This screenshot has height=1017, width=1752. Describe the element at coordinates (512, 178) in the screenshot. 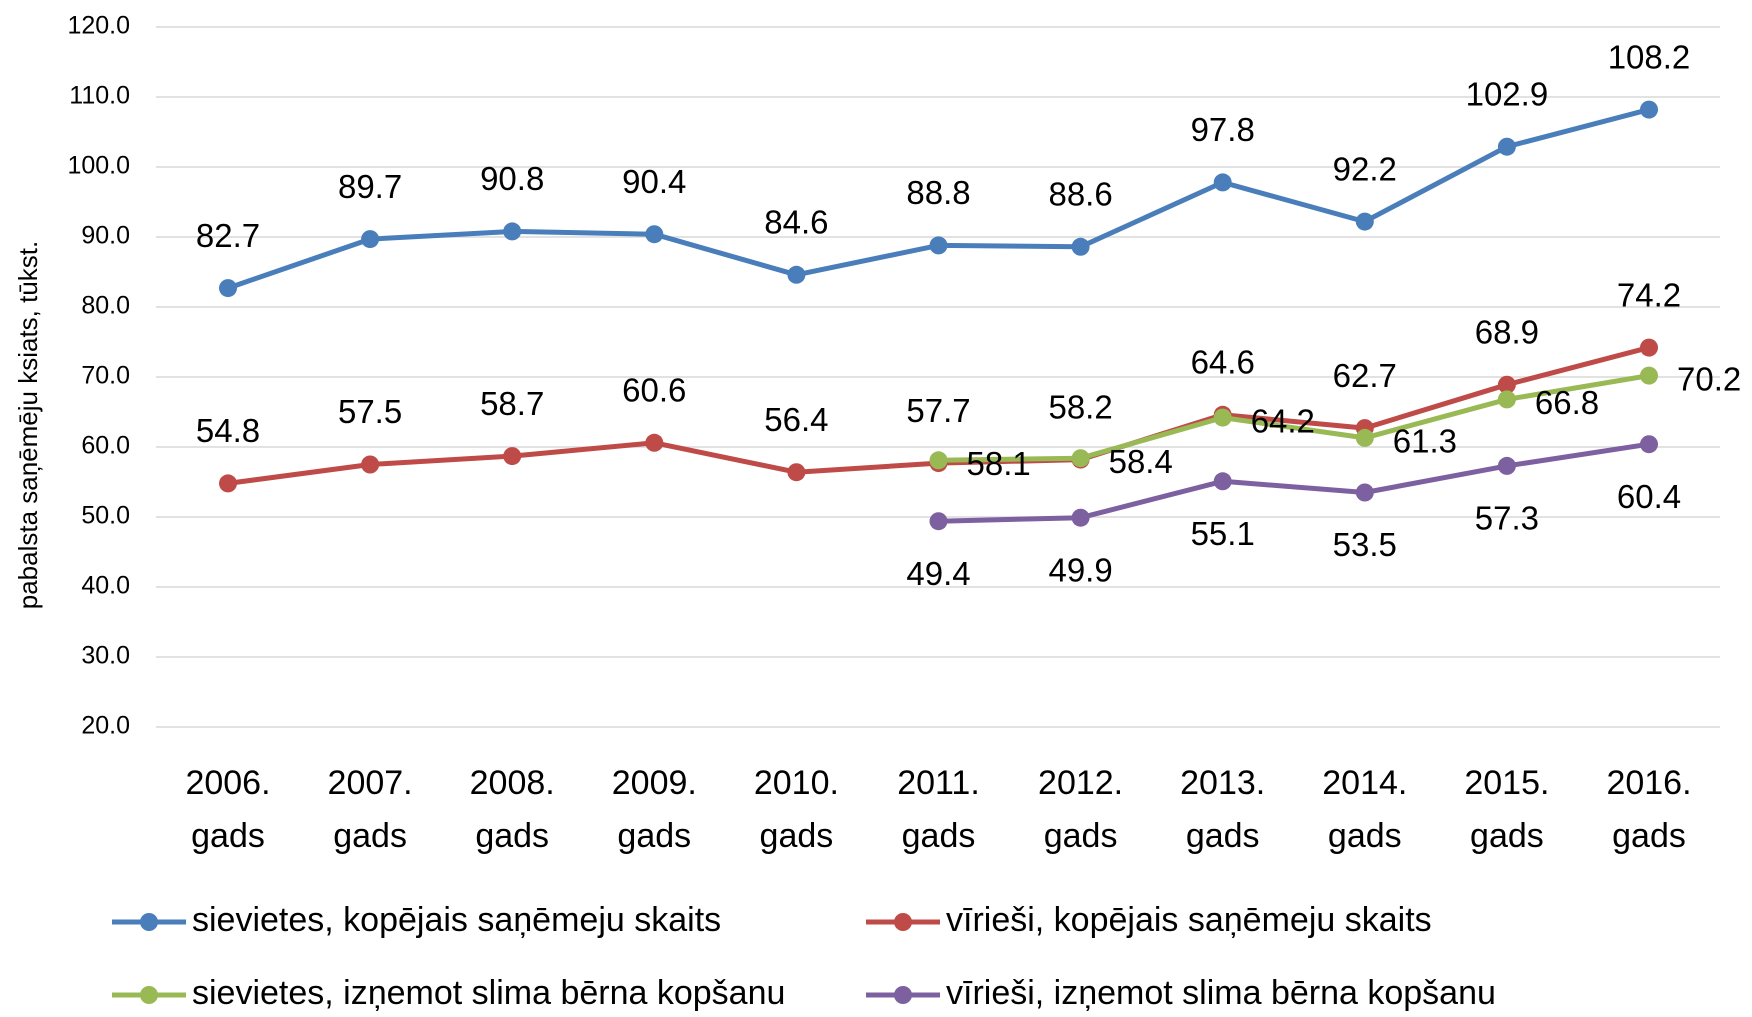

I see `value-label: 90.8` at that location.